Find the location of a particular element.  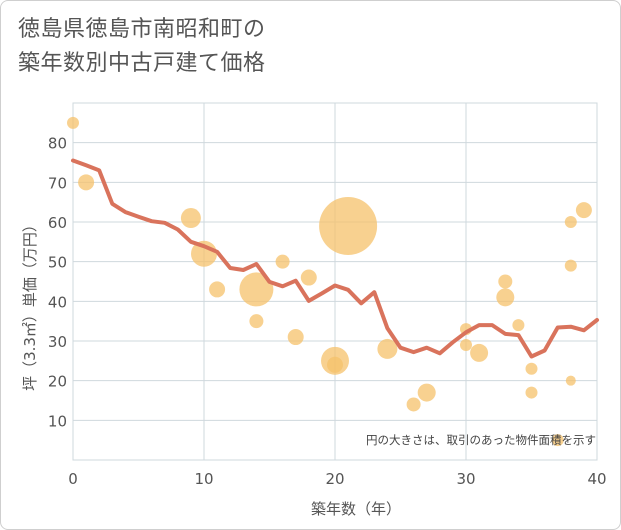

y-tick-label: 10 is located at coordinates (57, 421).